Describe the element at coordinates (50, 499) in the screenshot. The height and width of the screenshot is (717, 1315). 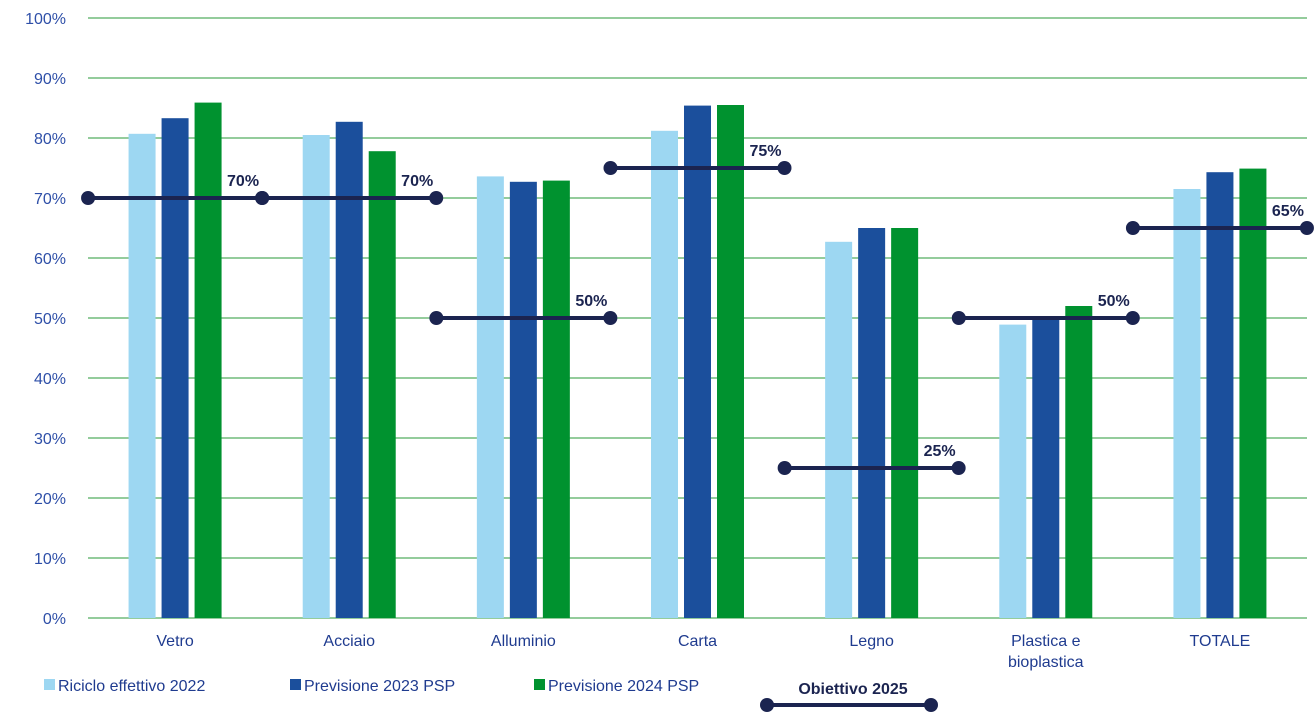
I see `y-tick-label: 20%` at that location.